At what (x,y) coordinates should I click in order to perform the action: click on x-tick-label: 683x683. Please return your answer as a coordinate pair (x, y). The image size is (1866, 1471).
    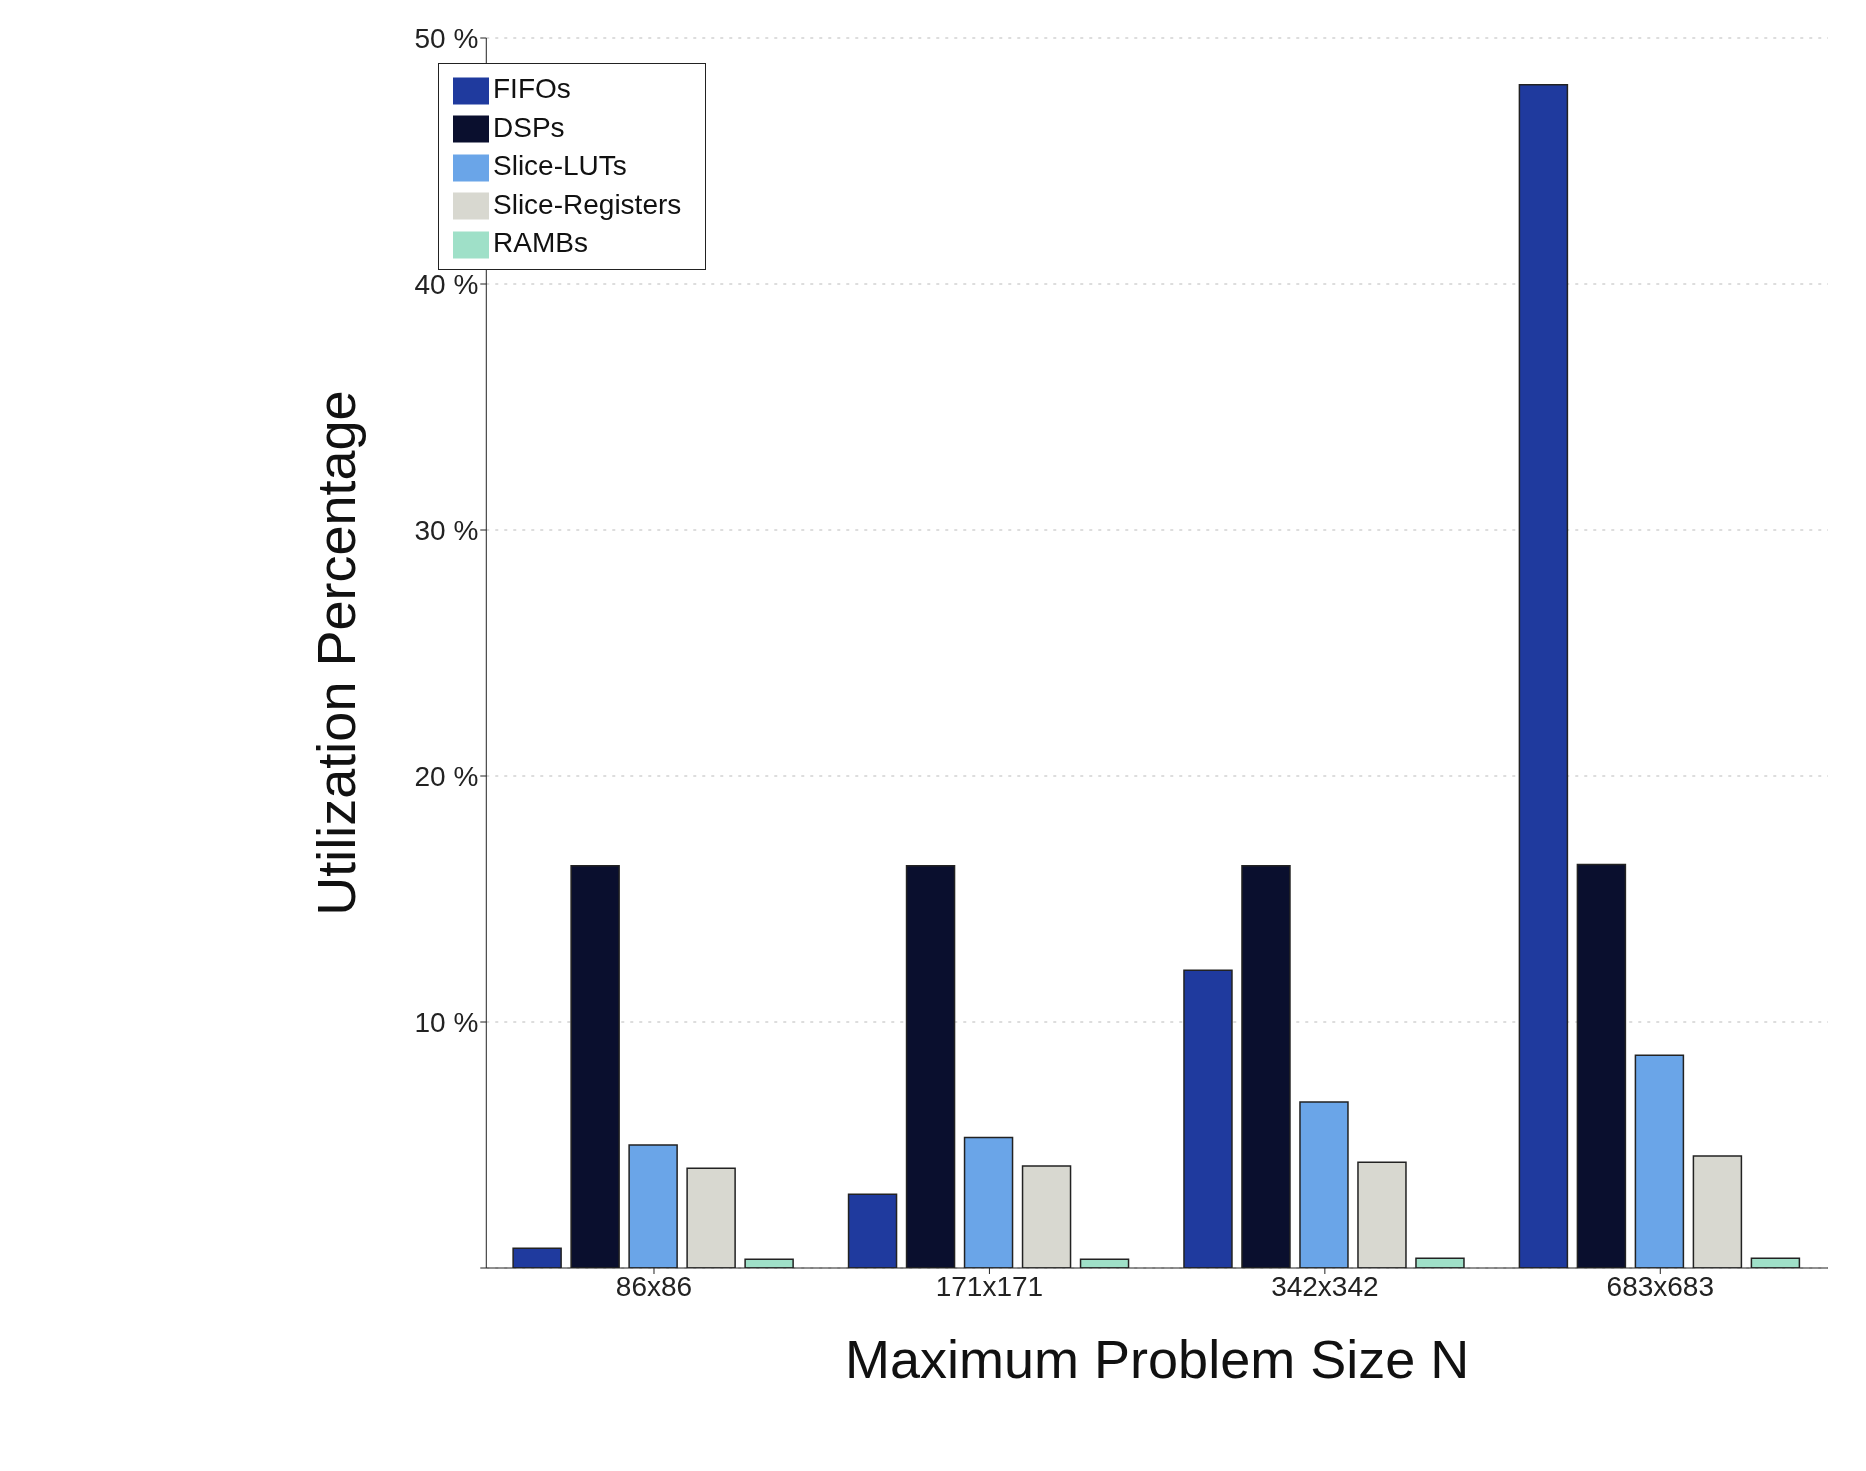
    Looking at the image, I should click on (1660, 1286).